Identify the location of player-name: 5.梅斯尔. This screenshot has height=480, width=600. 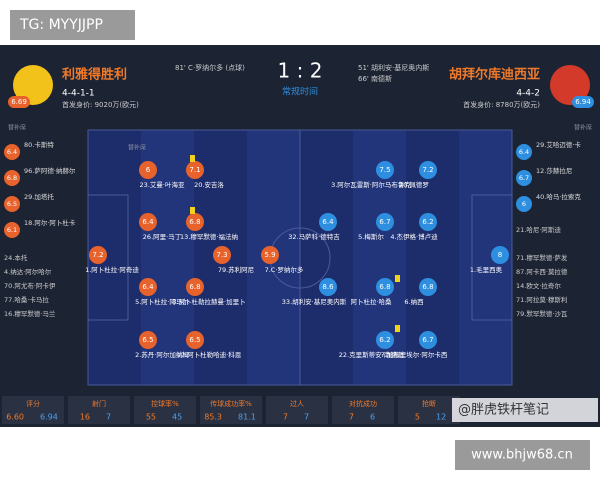
(371, 236).